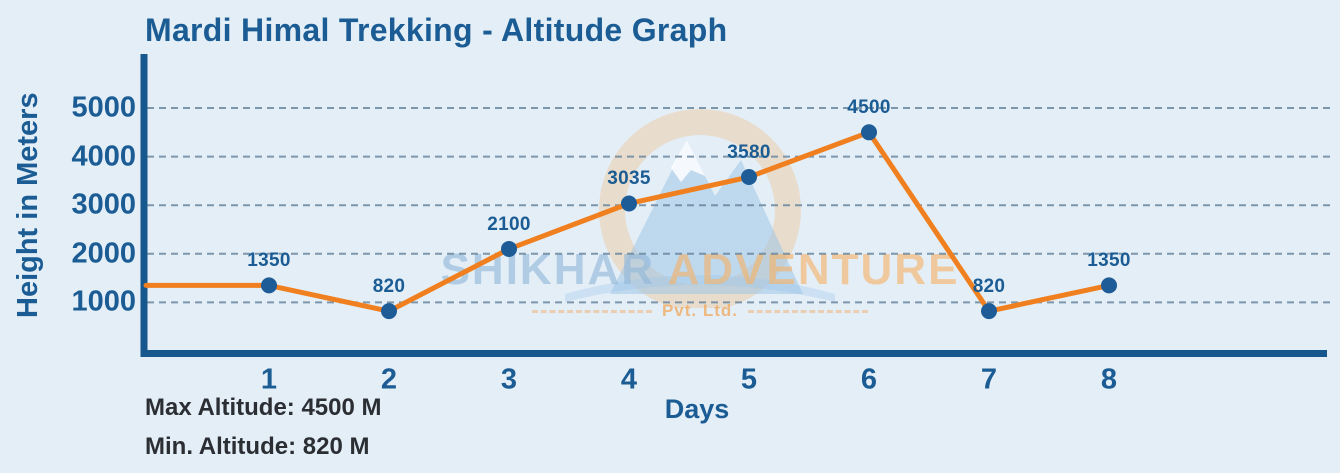  Describe the element at coordinates (989, 379) in the screenshot. I see `x-tick-label: 7` at that location.